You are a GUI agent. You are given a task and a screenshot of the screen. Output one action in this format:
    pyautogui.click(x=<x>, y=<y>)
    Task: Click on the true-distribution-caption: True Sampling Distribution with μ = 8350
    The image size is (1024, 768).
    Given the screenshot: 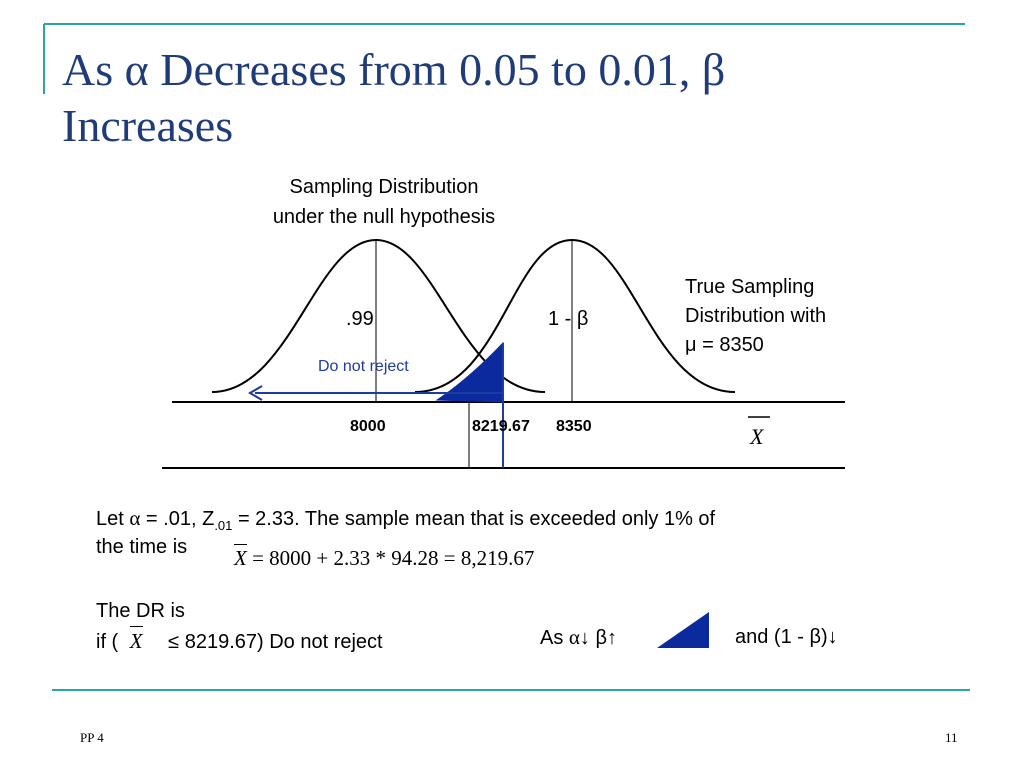 What is the action you would take?
    pyautogui.click(x=790, y=316)
    